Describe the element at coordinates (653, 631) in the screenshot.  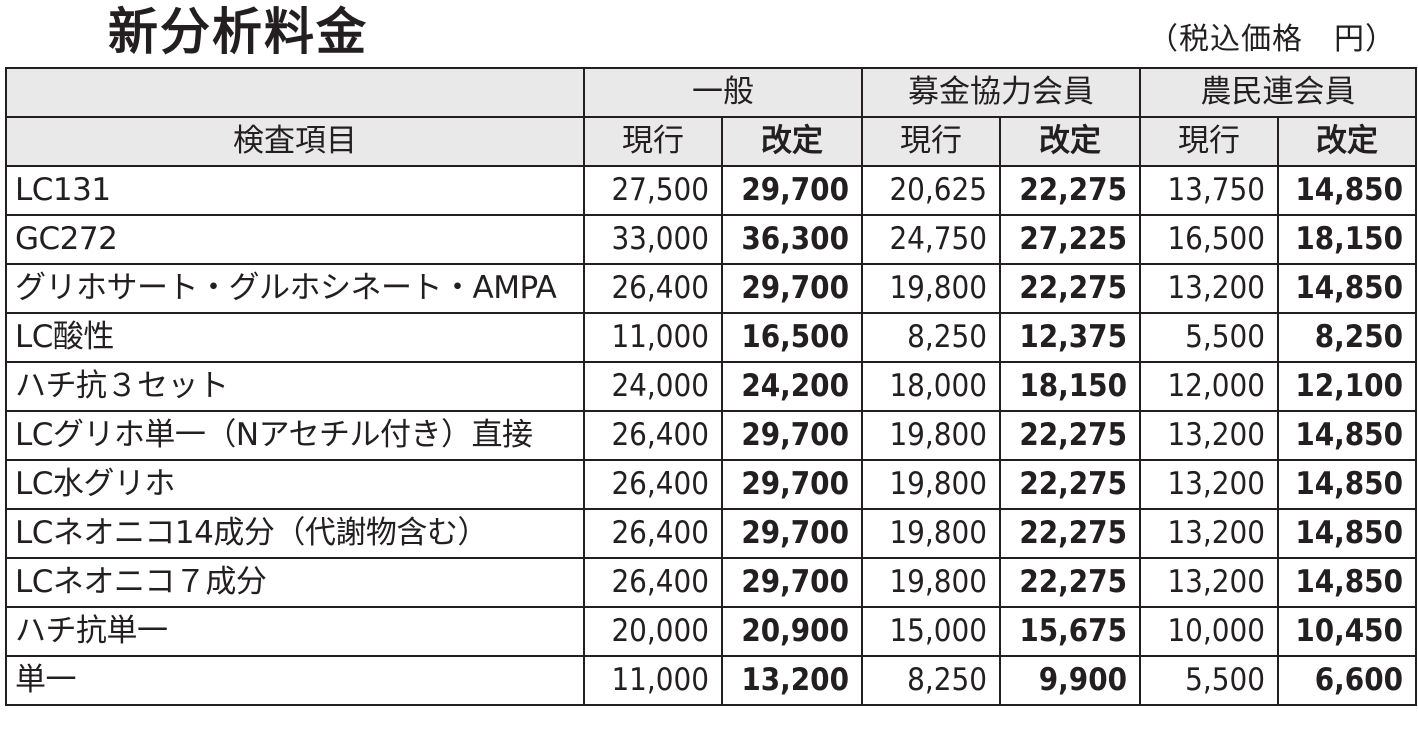
I see `current-price-cell: 20,000` at that location.